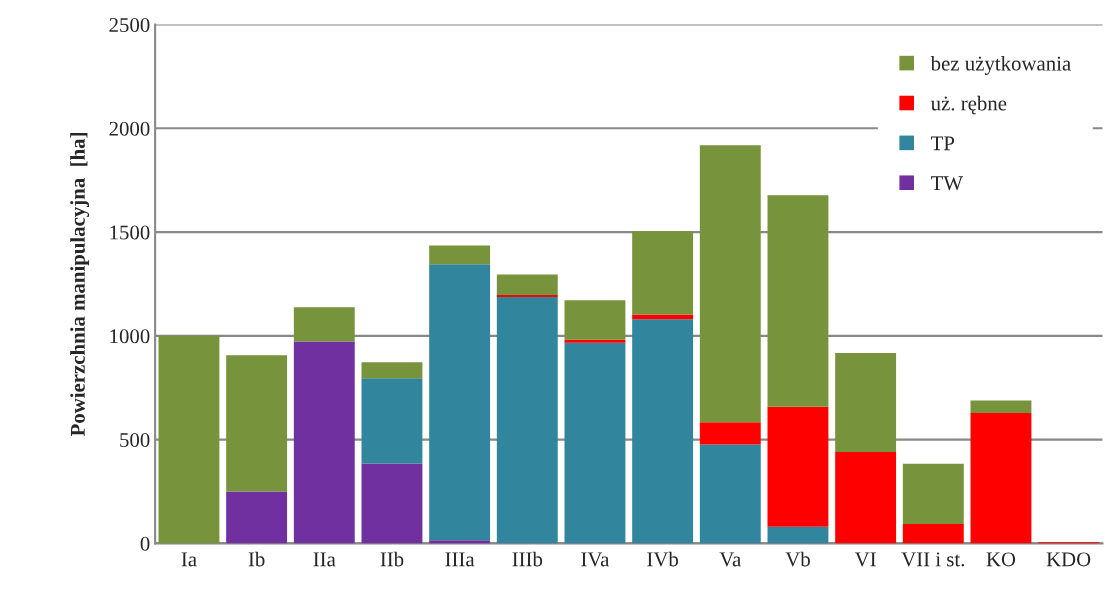 Image resolution: width=1108 pixels, height=614 pixels. What do you see at coordinates (135, 440) in the screenshot?
I see `y-tick-label: 500` at bounding box center [135, 440].